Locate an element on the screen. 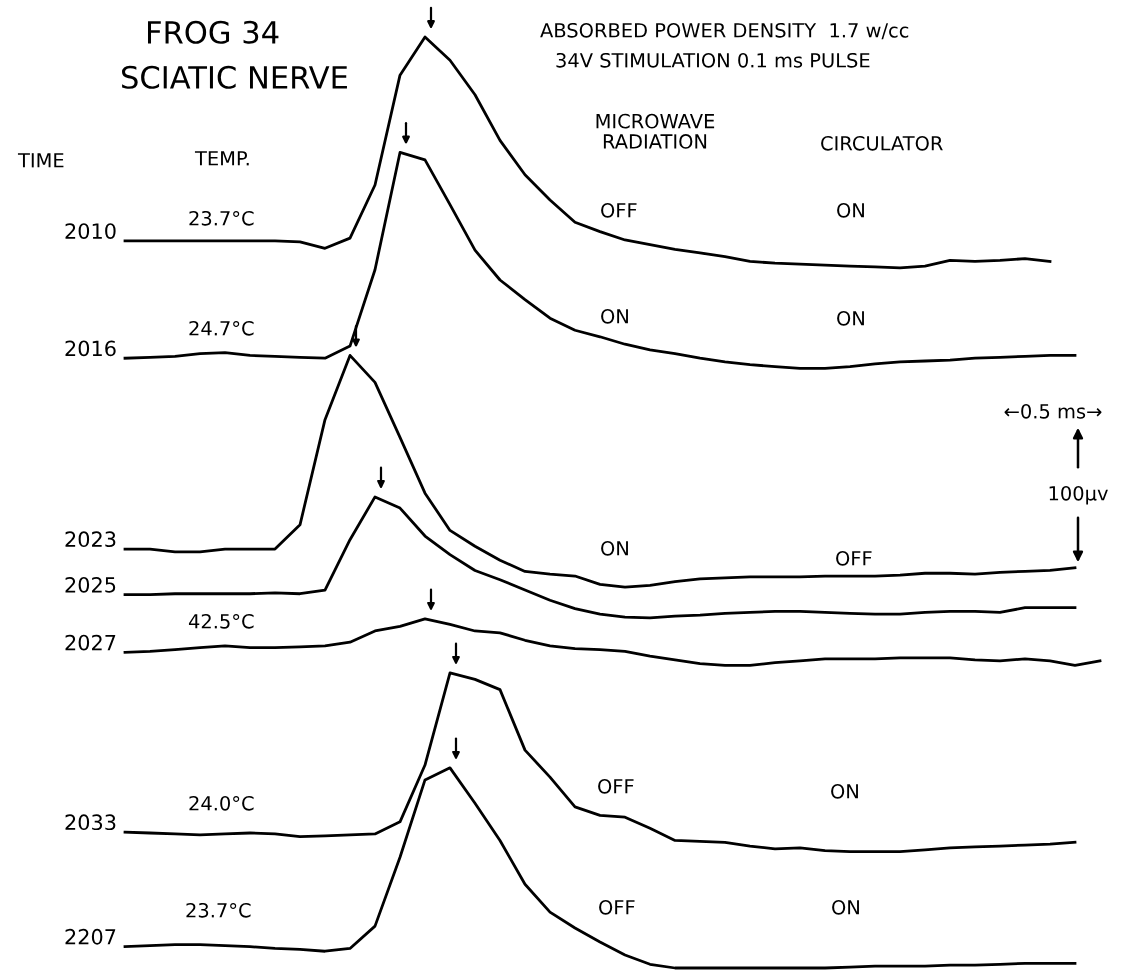  annotation: ABSORBED POWER DENSITY 1.7 w/cc is located at coordinates (724, 31).